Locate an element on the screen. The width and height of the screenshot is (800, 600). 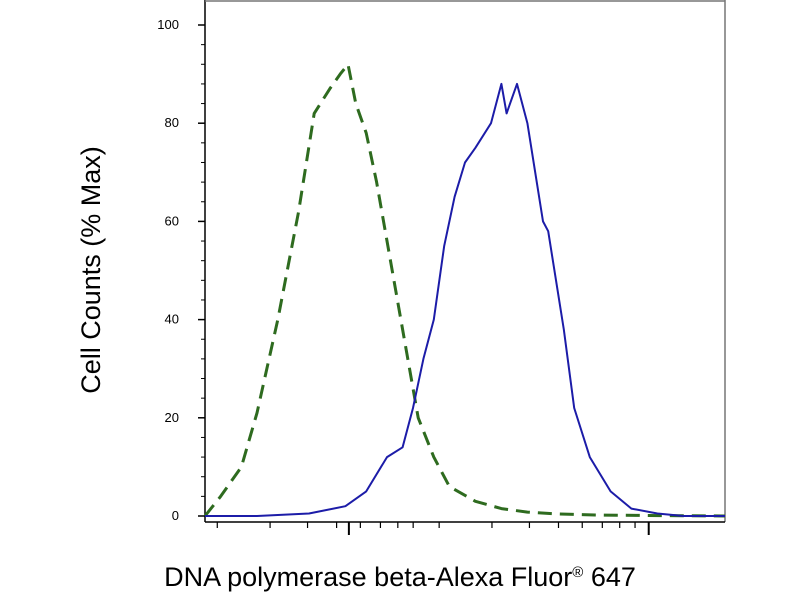
x-axis-label-registered: ® is located at coordinates (578, 572).